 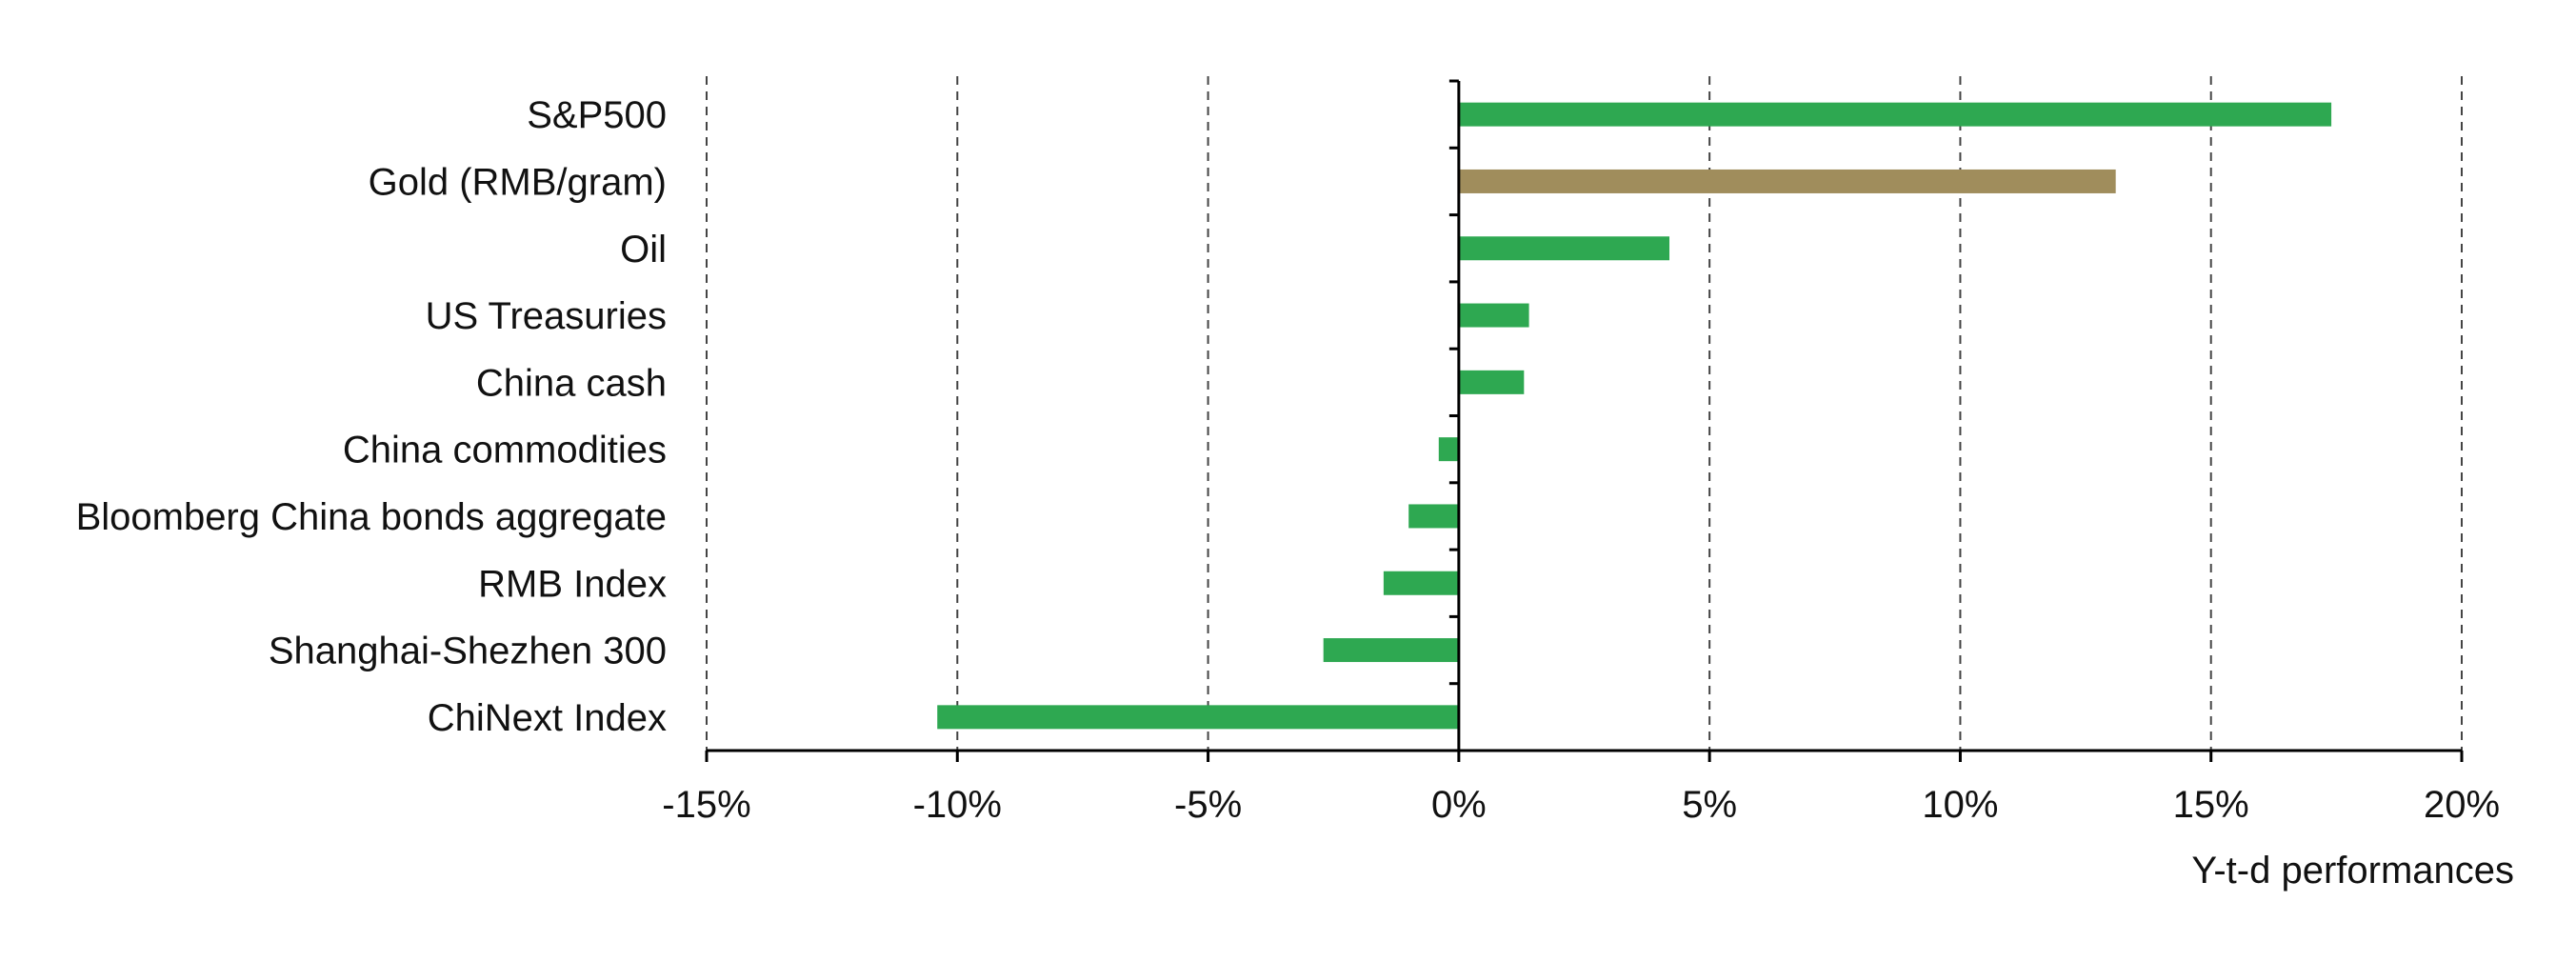 What do you see at coordinates (2352, 871) in the screenshot?
I see `x-axis-title: Y-t-d performances` at bounding box center [2352, 871].